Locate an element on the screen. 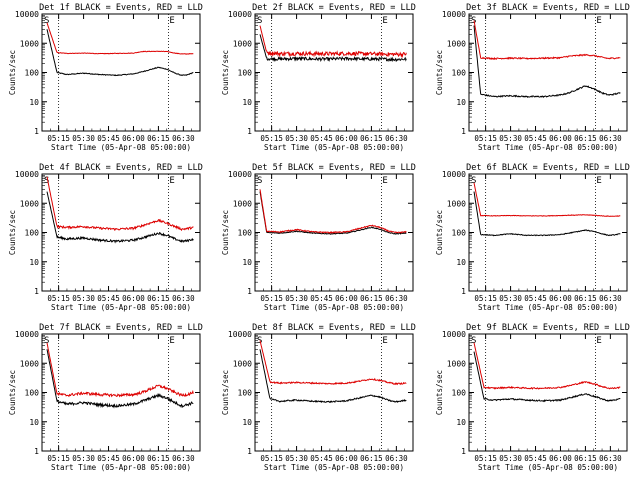 The width and height of the screenshot is (640, 480). panel-title: Det 3f BLACK = Events, RED = LLD is located at coordinates (548, 8).